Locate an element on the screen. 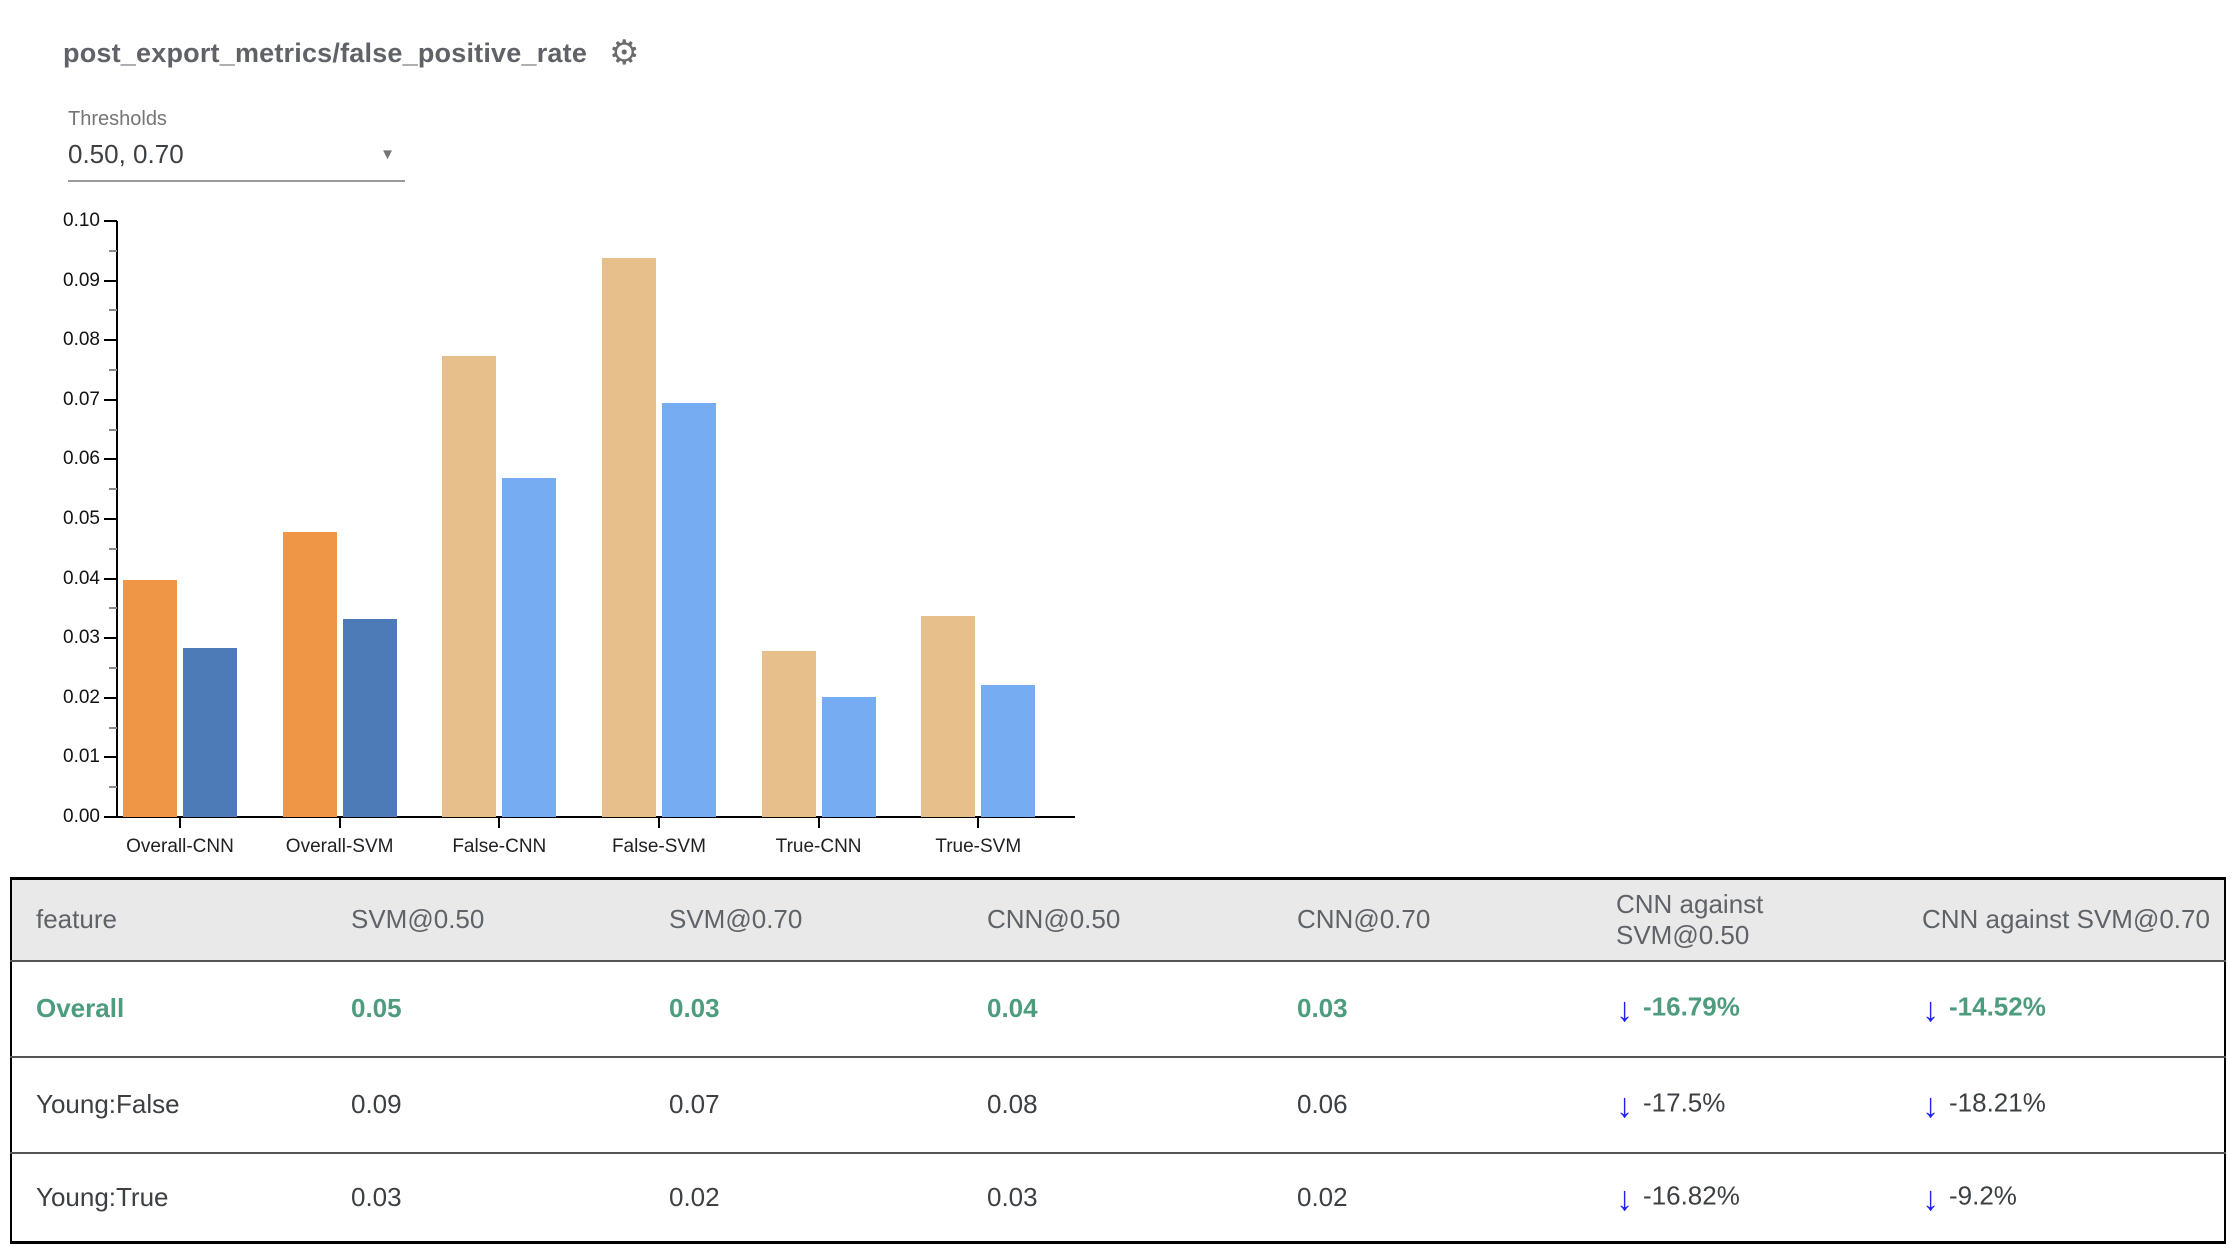 Image resolution: width=2236 pixels, height=1258 pixels. value-cell: 0.07 is located at coordinates (694, 1104).